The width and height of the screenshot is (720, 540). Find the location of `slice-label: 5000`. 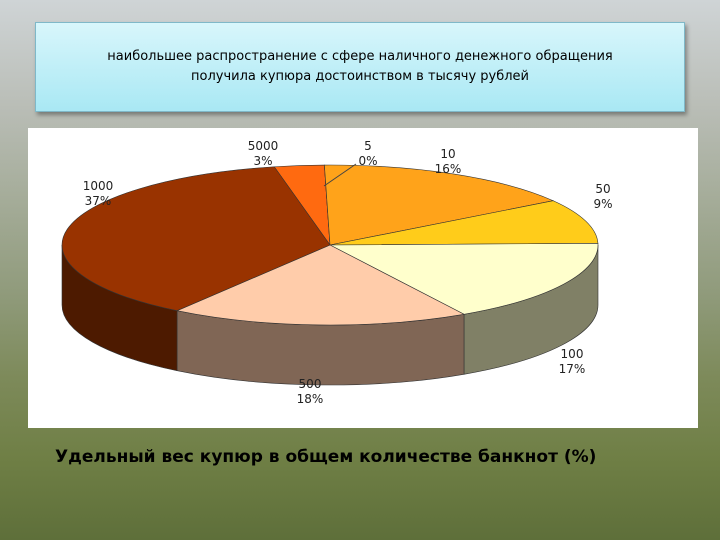

slice-label: 5000 is located at coordinates (263, 146).